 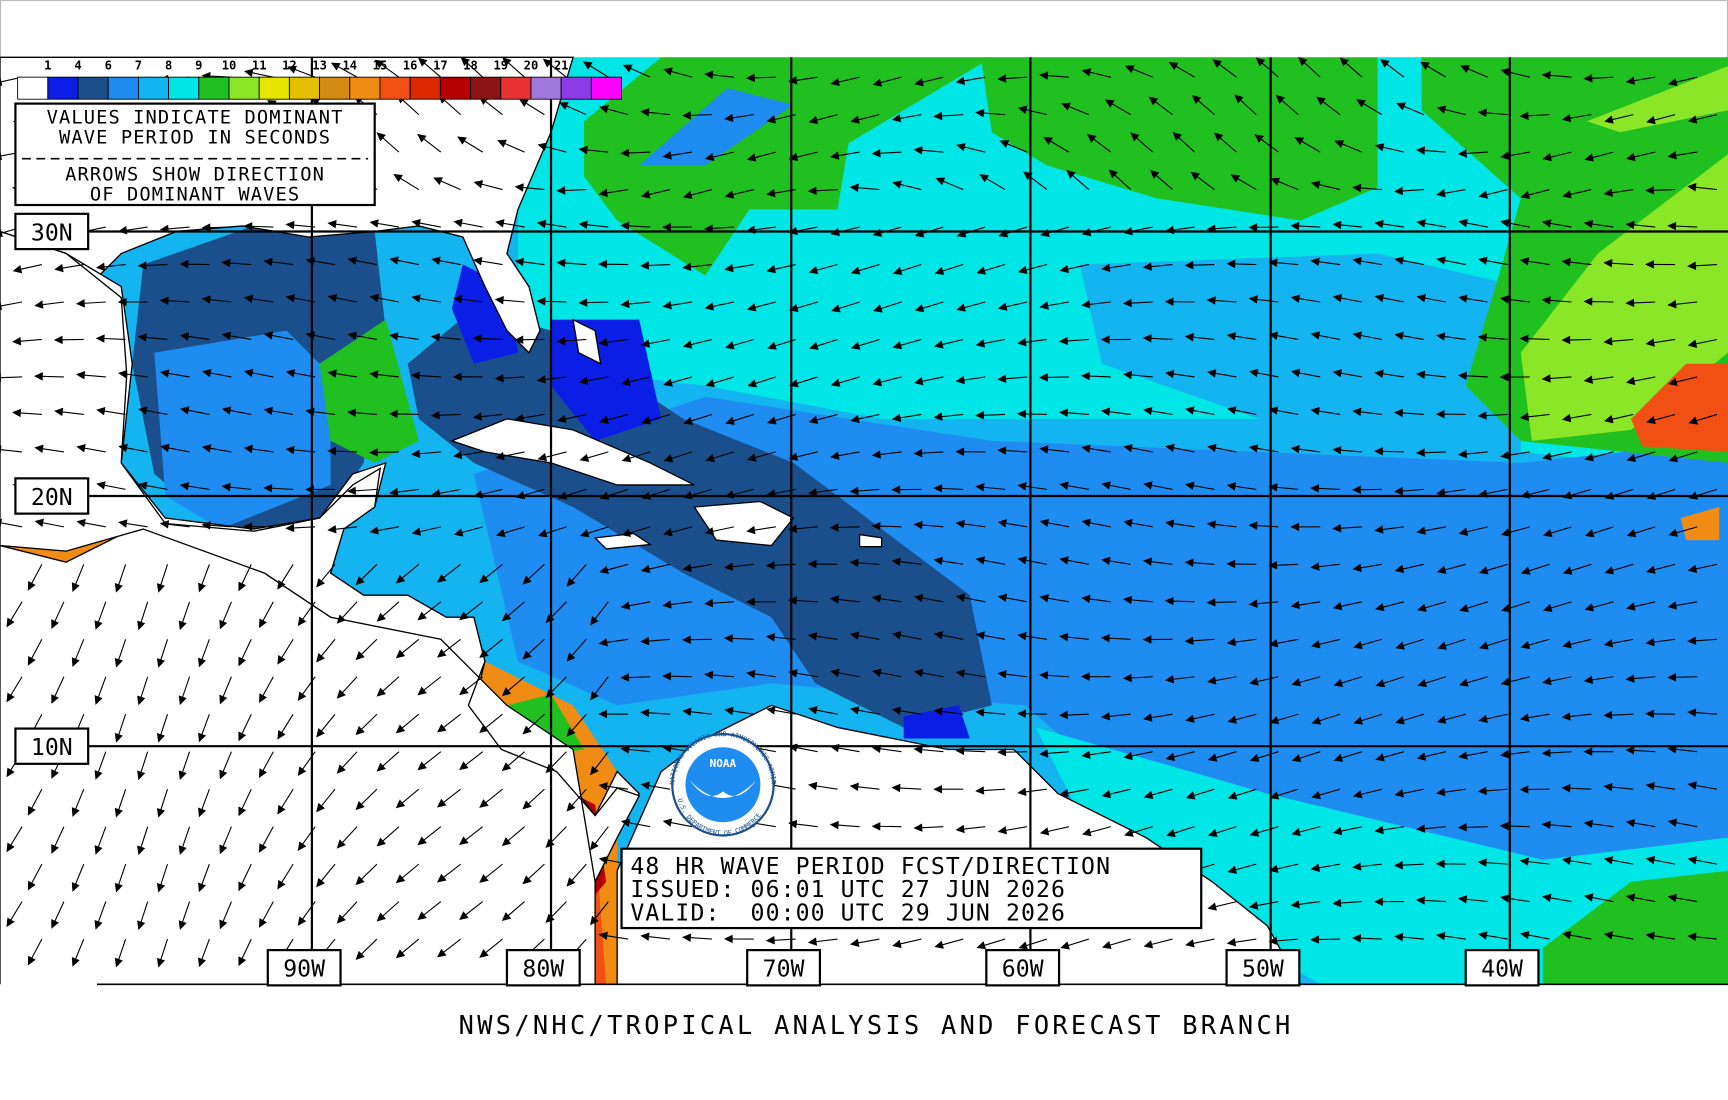 What do you see at coordinates (195, 117) in the screenshot?
I see `legend-line: VALUES INDICATE DOMINANT` at bounding box center [195, 117].